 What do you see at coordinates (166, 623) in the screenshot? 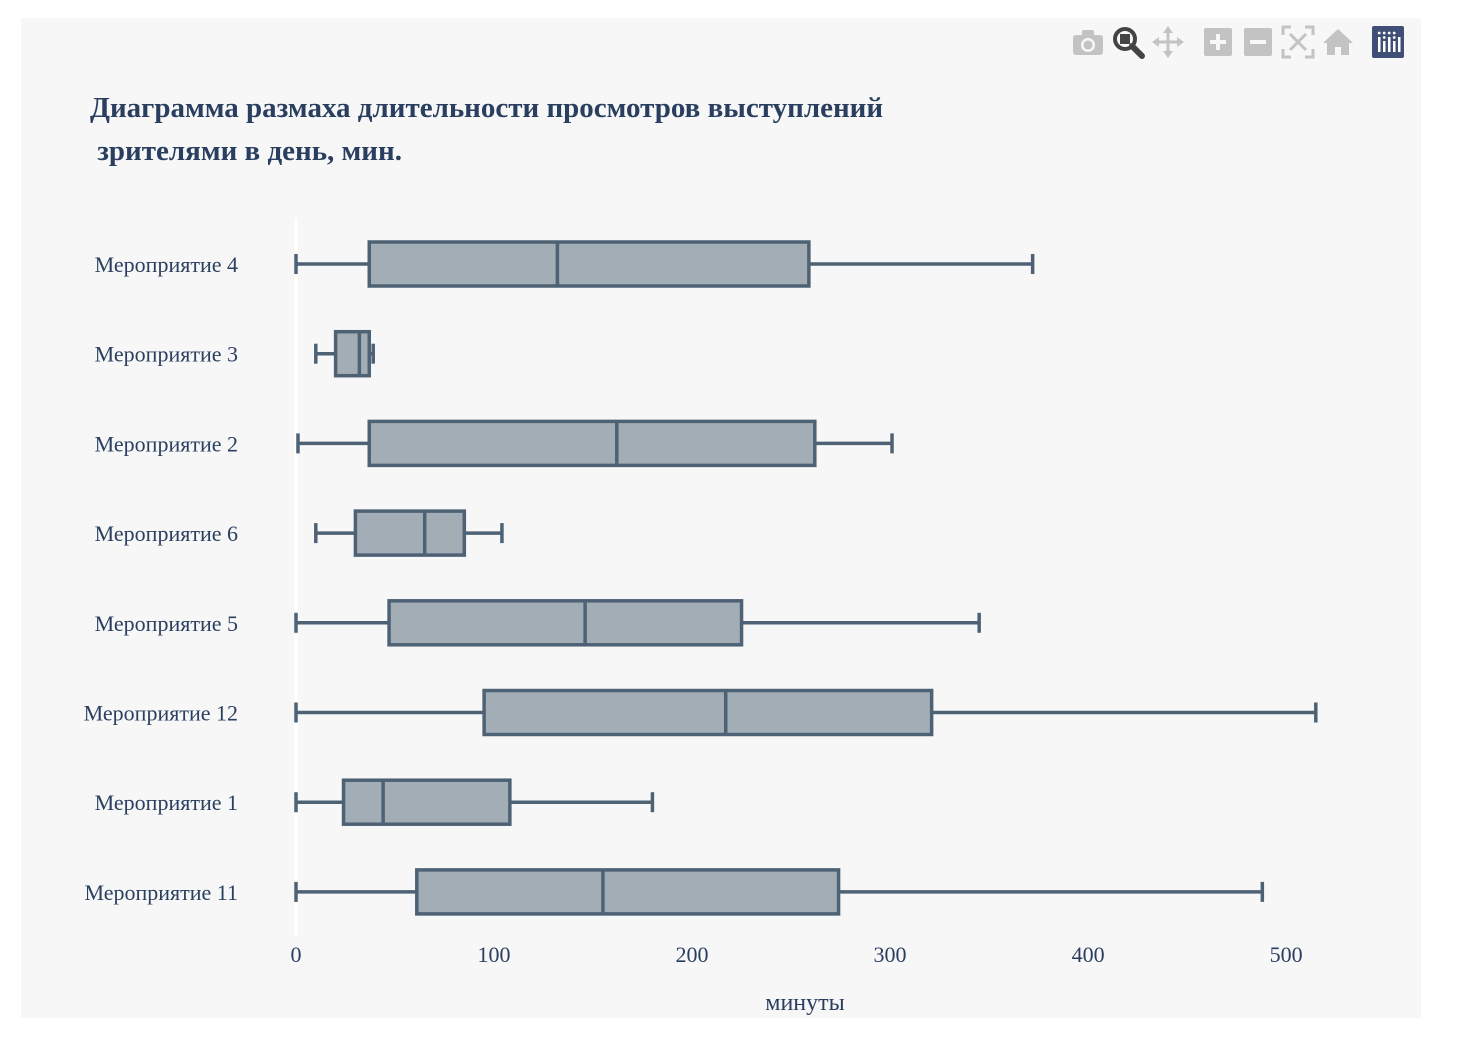
I see `y-tick-label: Мероприятие 5` at bounding box center [166, 623].